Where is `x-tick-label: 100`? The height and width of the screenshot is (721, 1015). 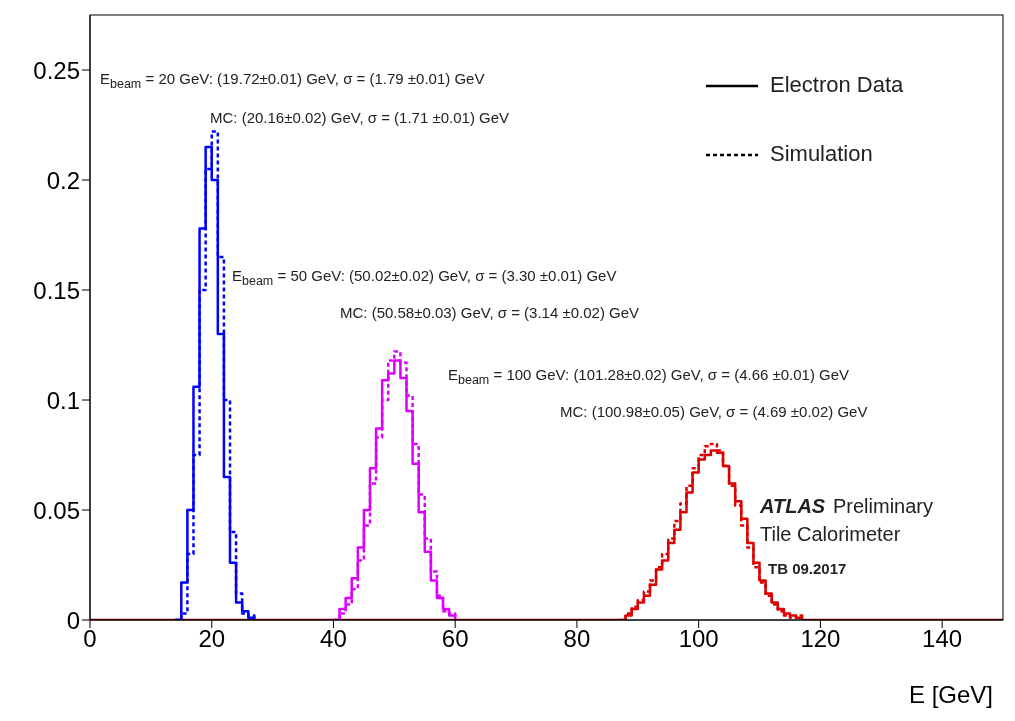
x-tick-label: 100 is located at coordinates (698, 639).